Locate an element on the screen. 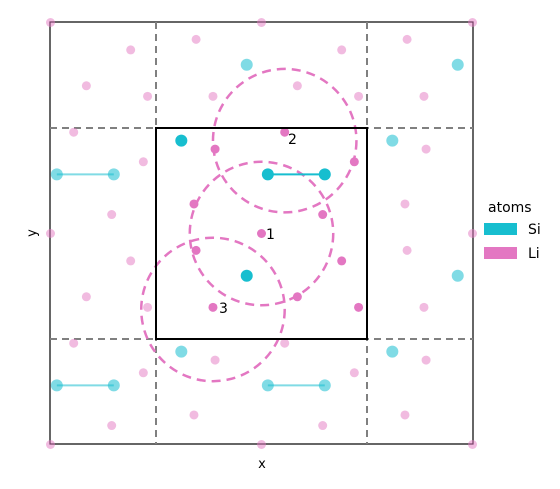  legend-label-li: Li is located at coordinates (534, 254).